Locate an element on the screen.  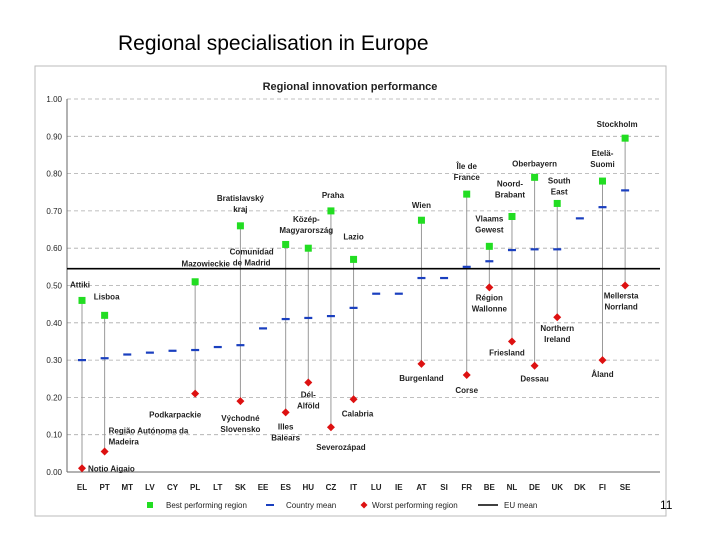
region-label: Région Wallonne is located at coordinates (490, 303).